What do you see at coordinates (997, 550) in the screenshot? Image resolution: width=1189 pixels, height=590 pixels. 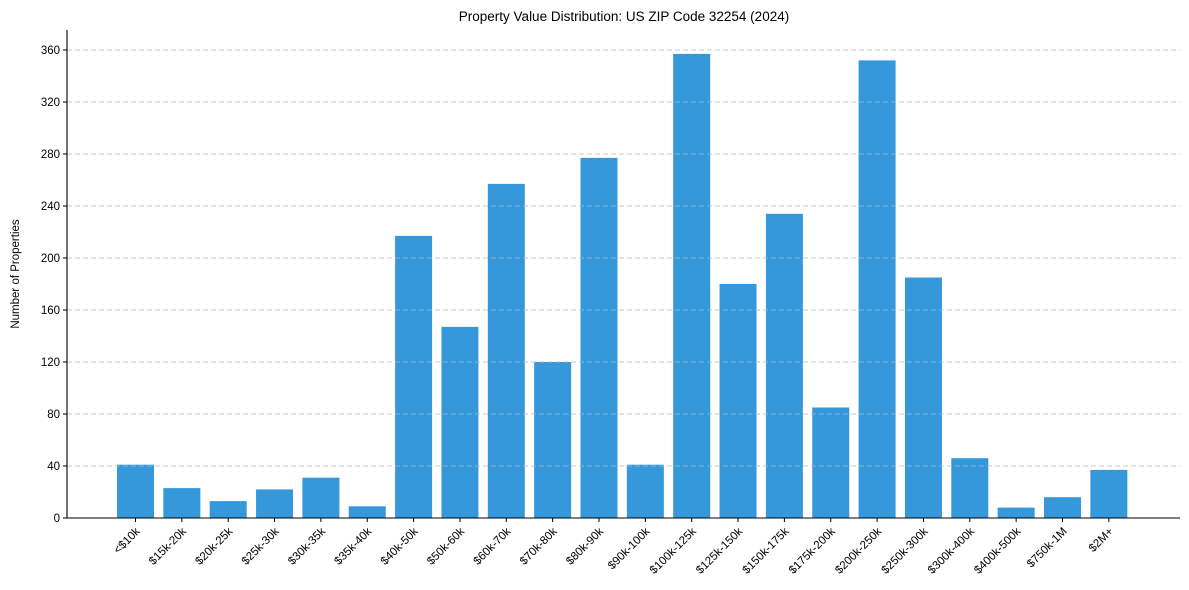 I see `x-tick-label: $400k-500k` at bounding box center [997, 550].